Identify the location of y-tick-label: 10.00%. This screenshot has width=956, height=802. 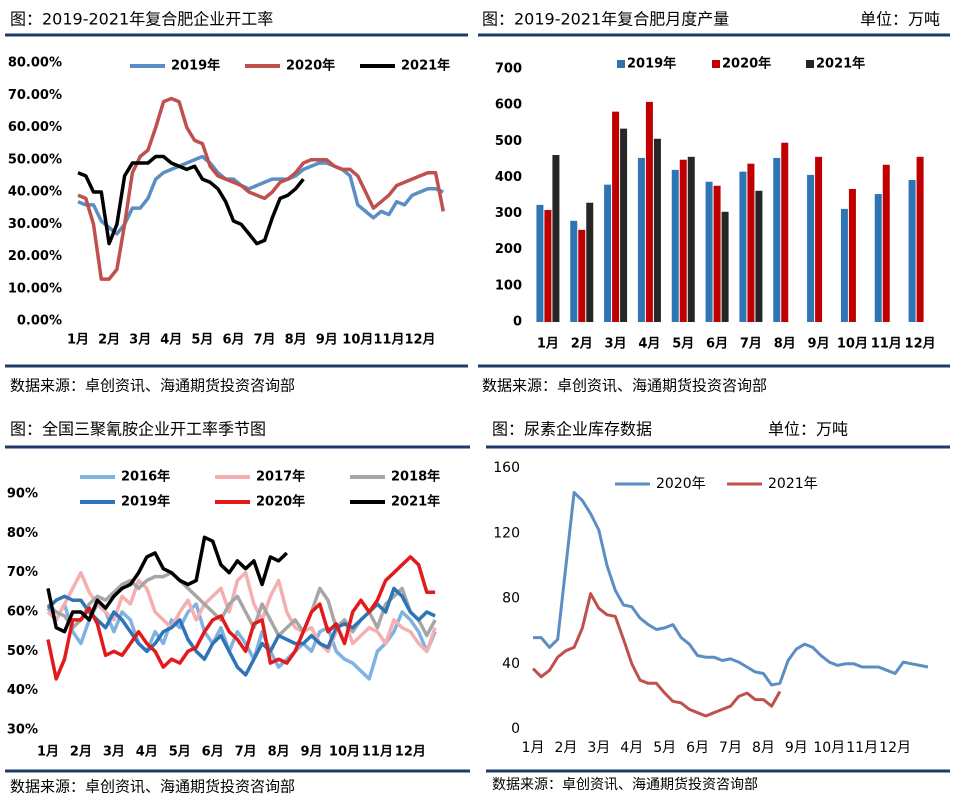
(35, 288).